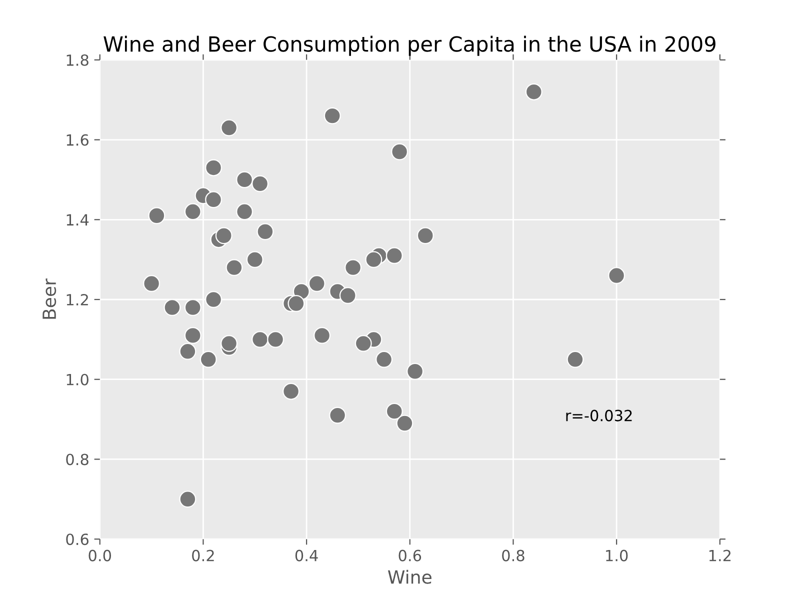  Describe the element at coordinates (410, 46) in the screenshot. I see `chart-title: Wine and Beer Consumption per Capita in the USA in 2009` at that location.